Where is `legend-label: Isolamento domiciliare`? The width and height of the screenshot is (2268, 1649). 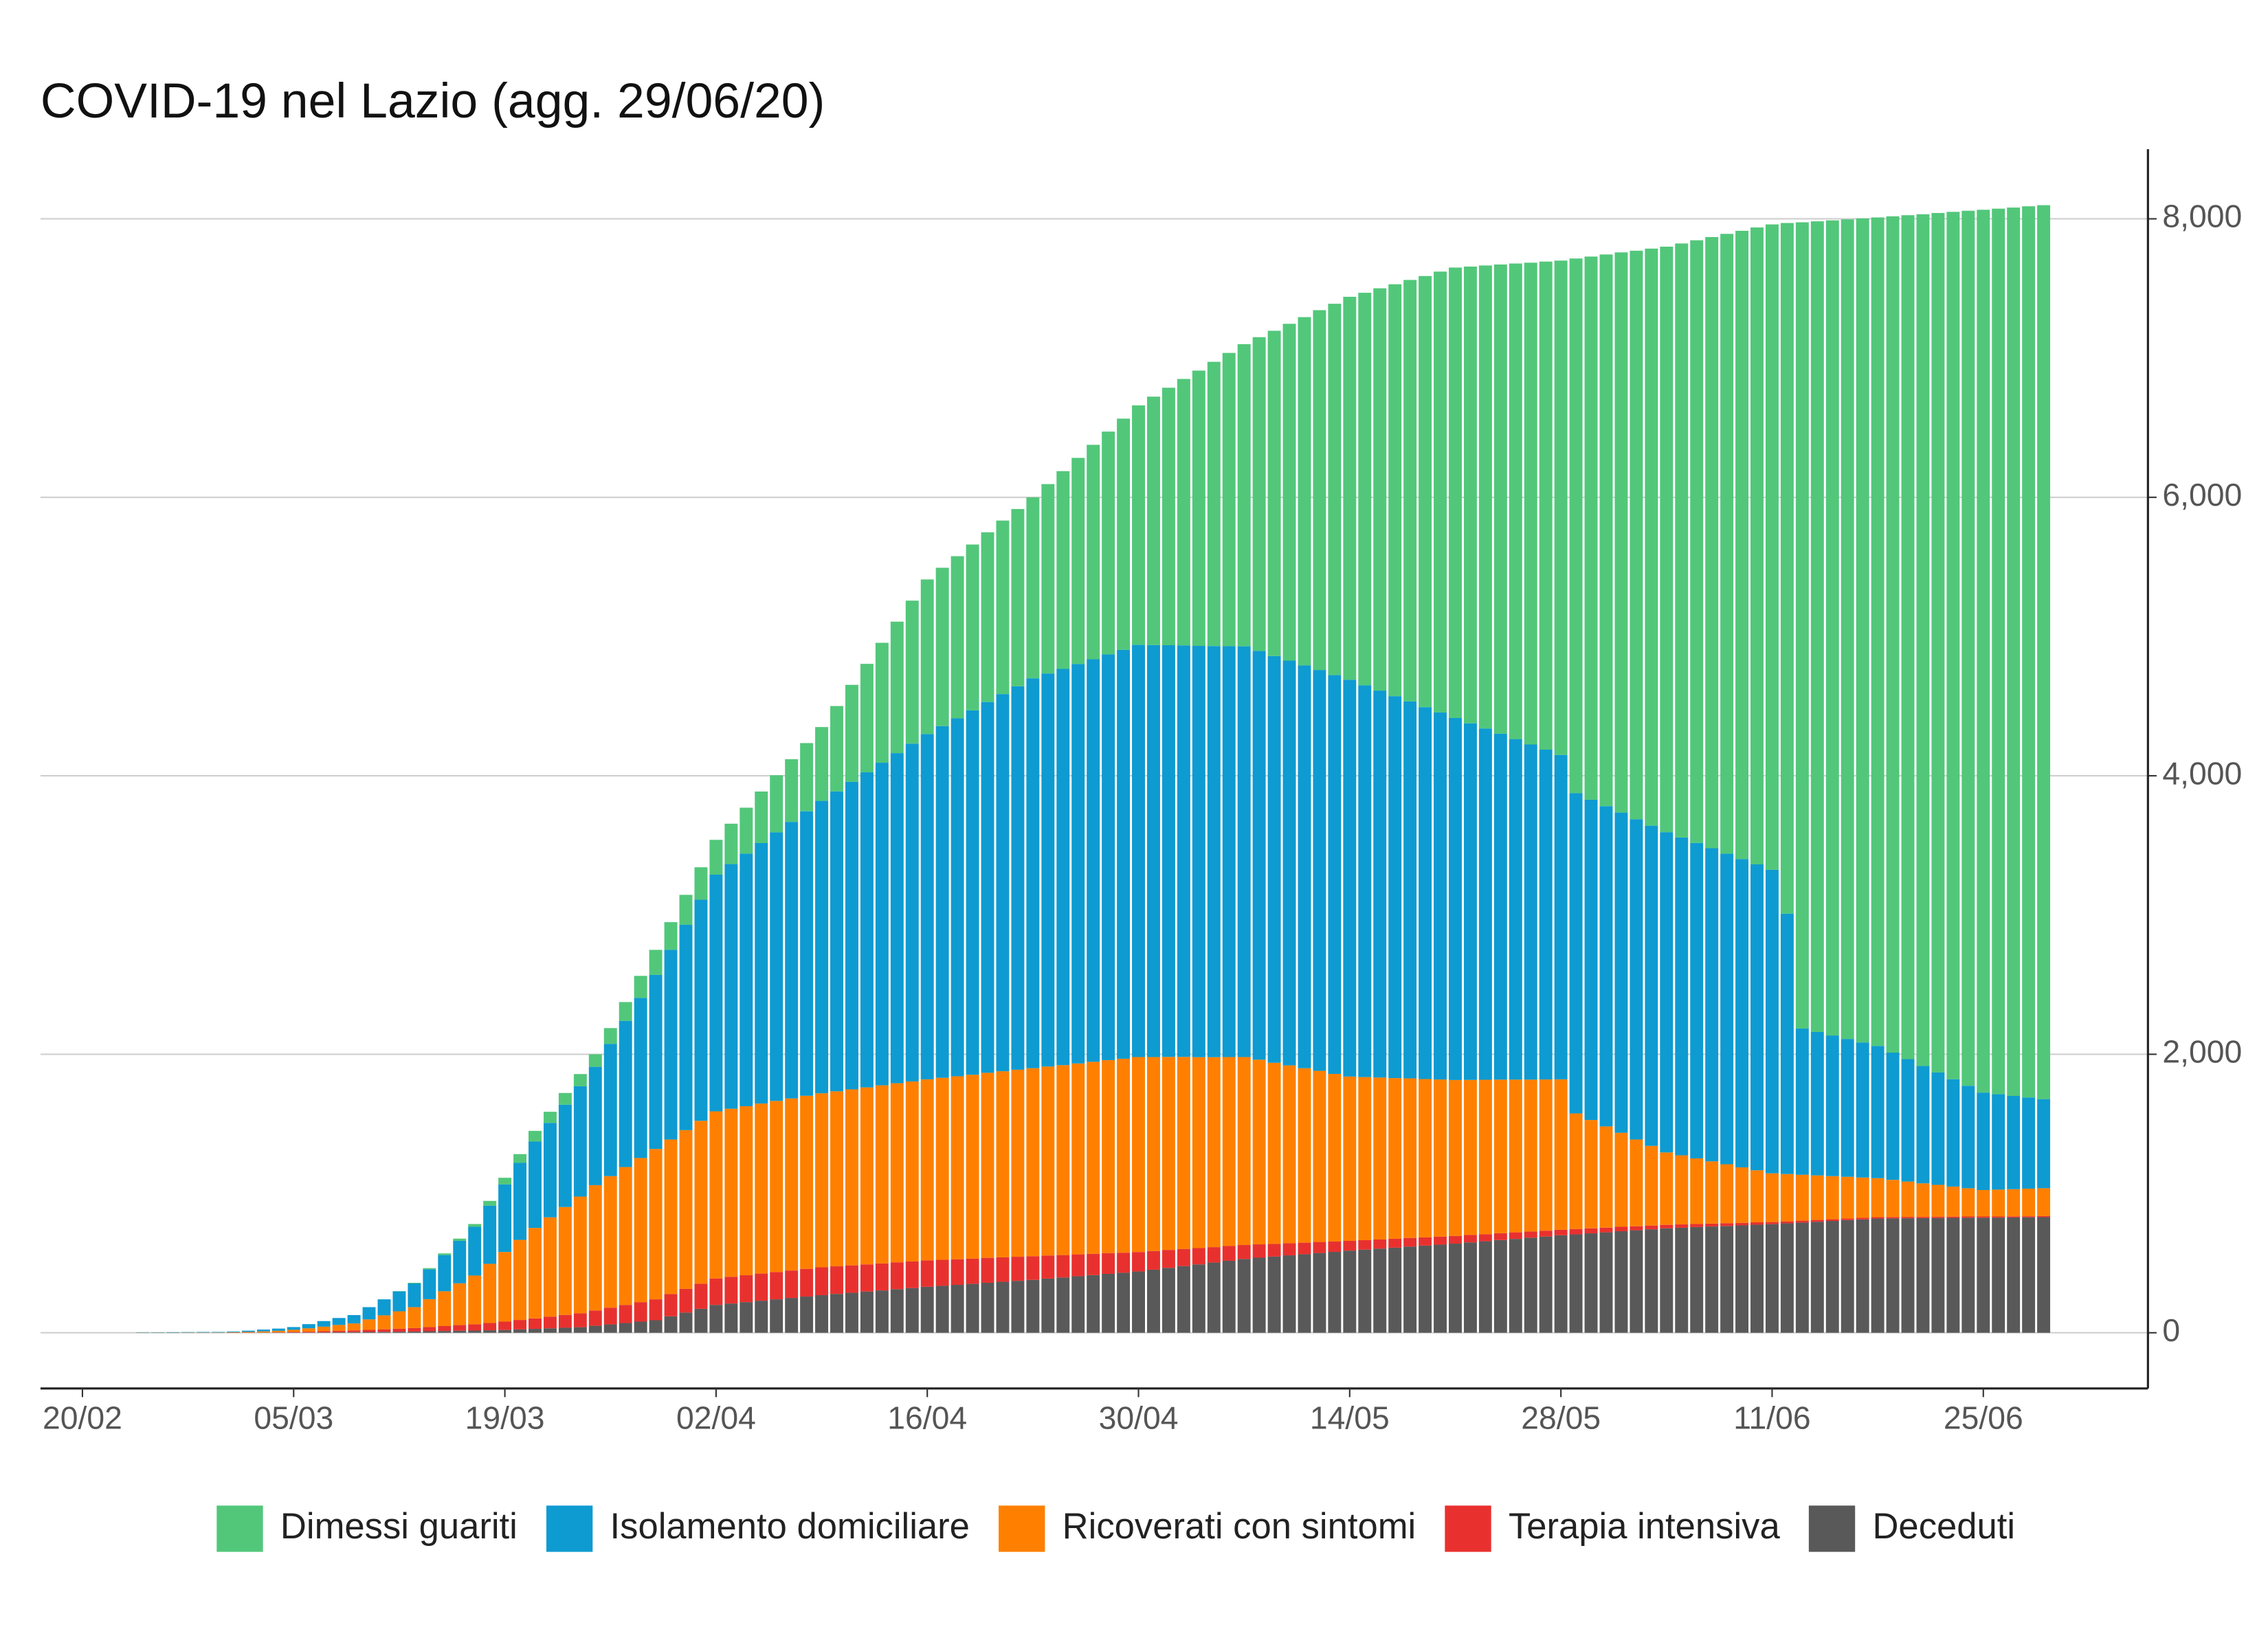 legend-label: Isolamento domiciliare is located at coordinates (790, 1526).